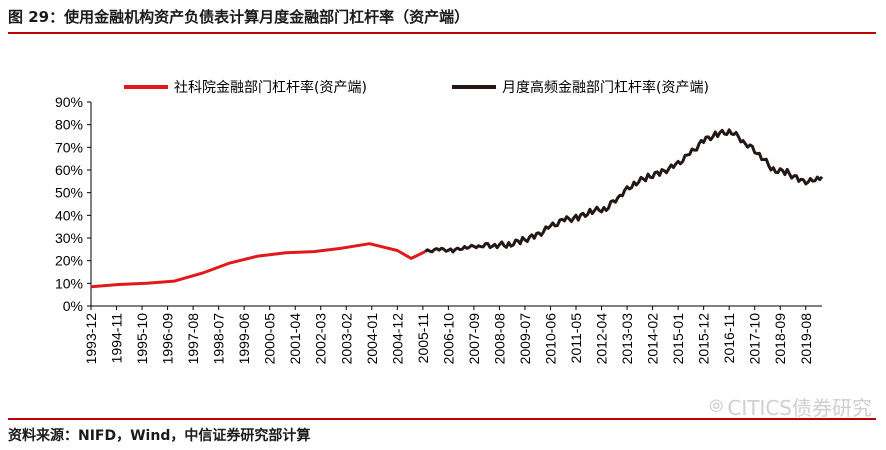 Image resolution: width=886 pixels, height=450 pixels. I want to click on x-tick-label: 2017-10, so click(755, 339).